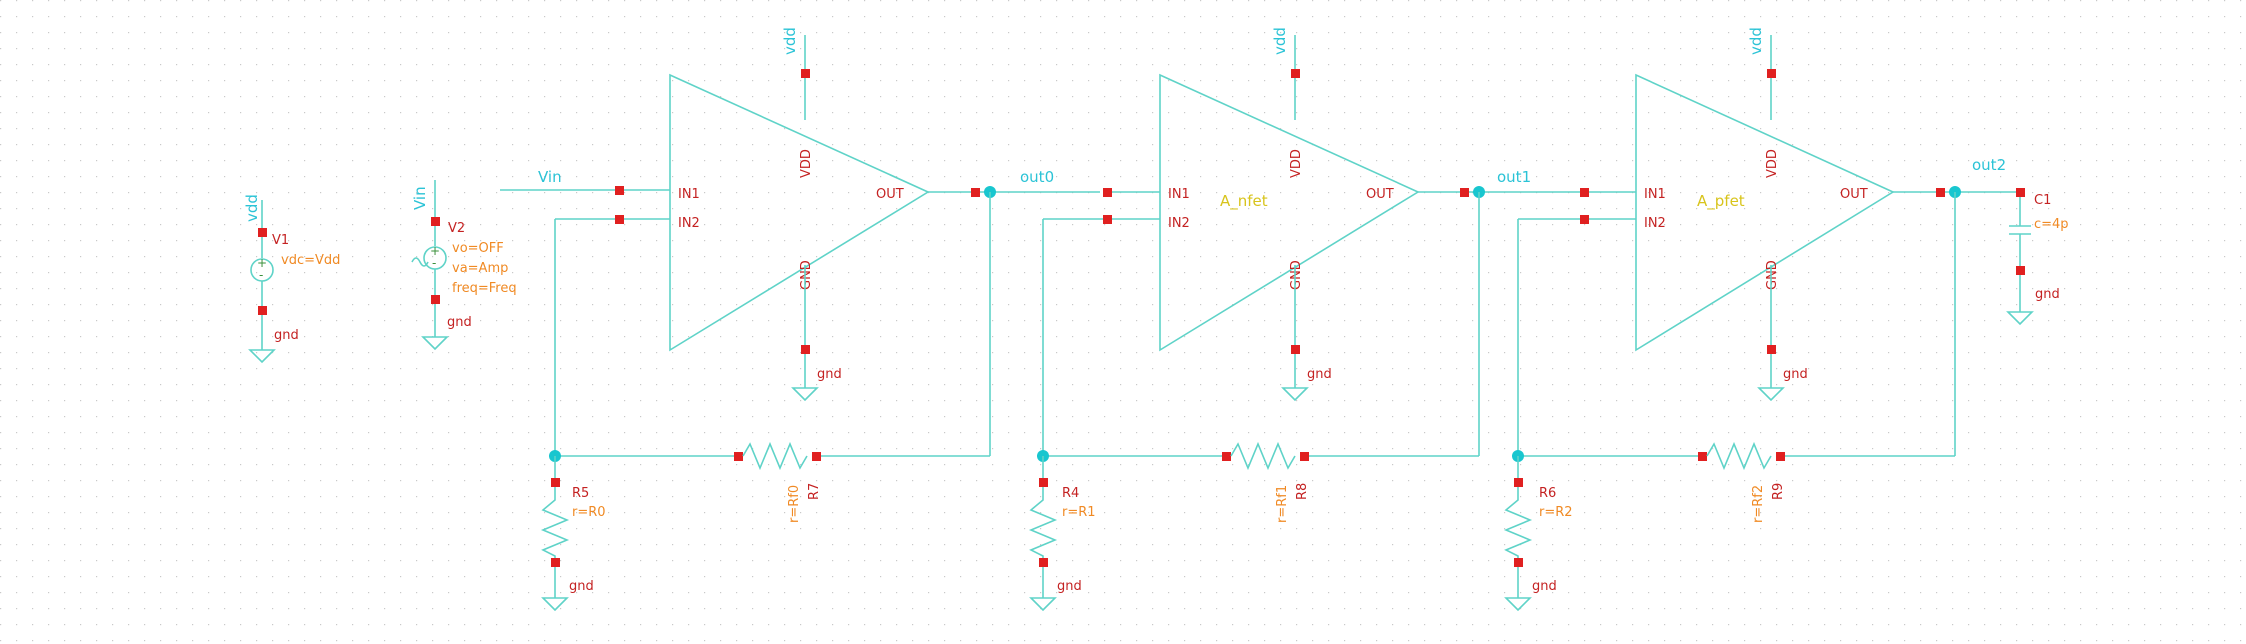 The height and width of the screenshot is (644, 2246). Describe the element at coordinates (1556, 512) in the screenshot. I see `r6-value: r=R2` at that location.